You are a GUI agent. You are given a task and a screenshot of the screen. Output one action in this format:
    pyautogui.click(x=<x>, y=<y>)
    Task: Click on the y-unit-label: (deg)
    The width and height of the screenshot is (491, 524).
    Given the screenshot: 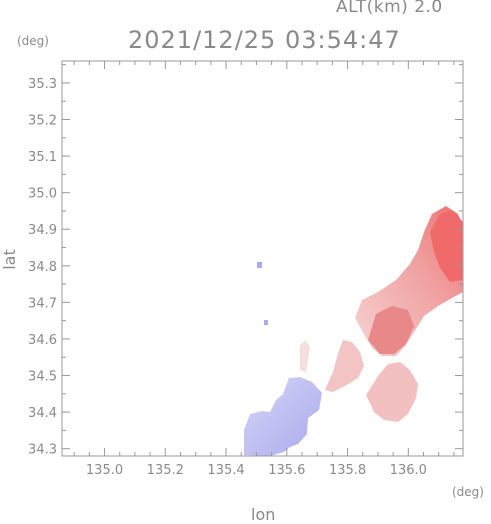 What is the action you would take?
    pyautogui.click(x=33, y=41)
    